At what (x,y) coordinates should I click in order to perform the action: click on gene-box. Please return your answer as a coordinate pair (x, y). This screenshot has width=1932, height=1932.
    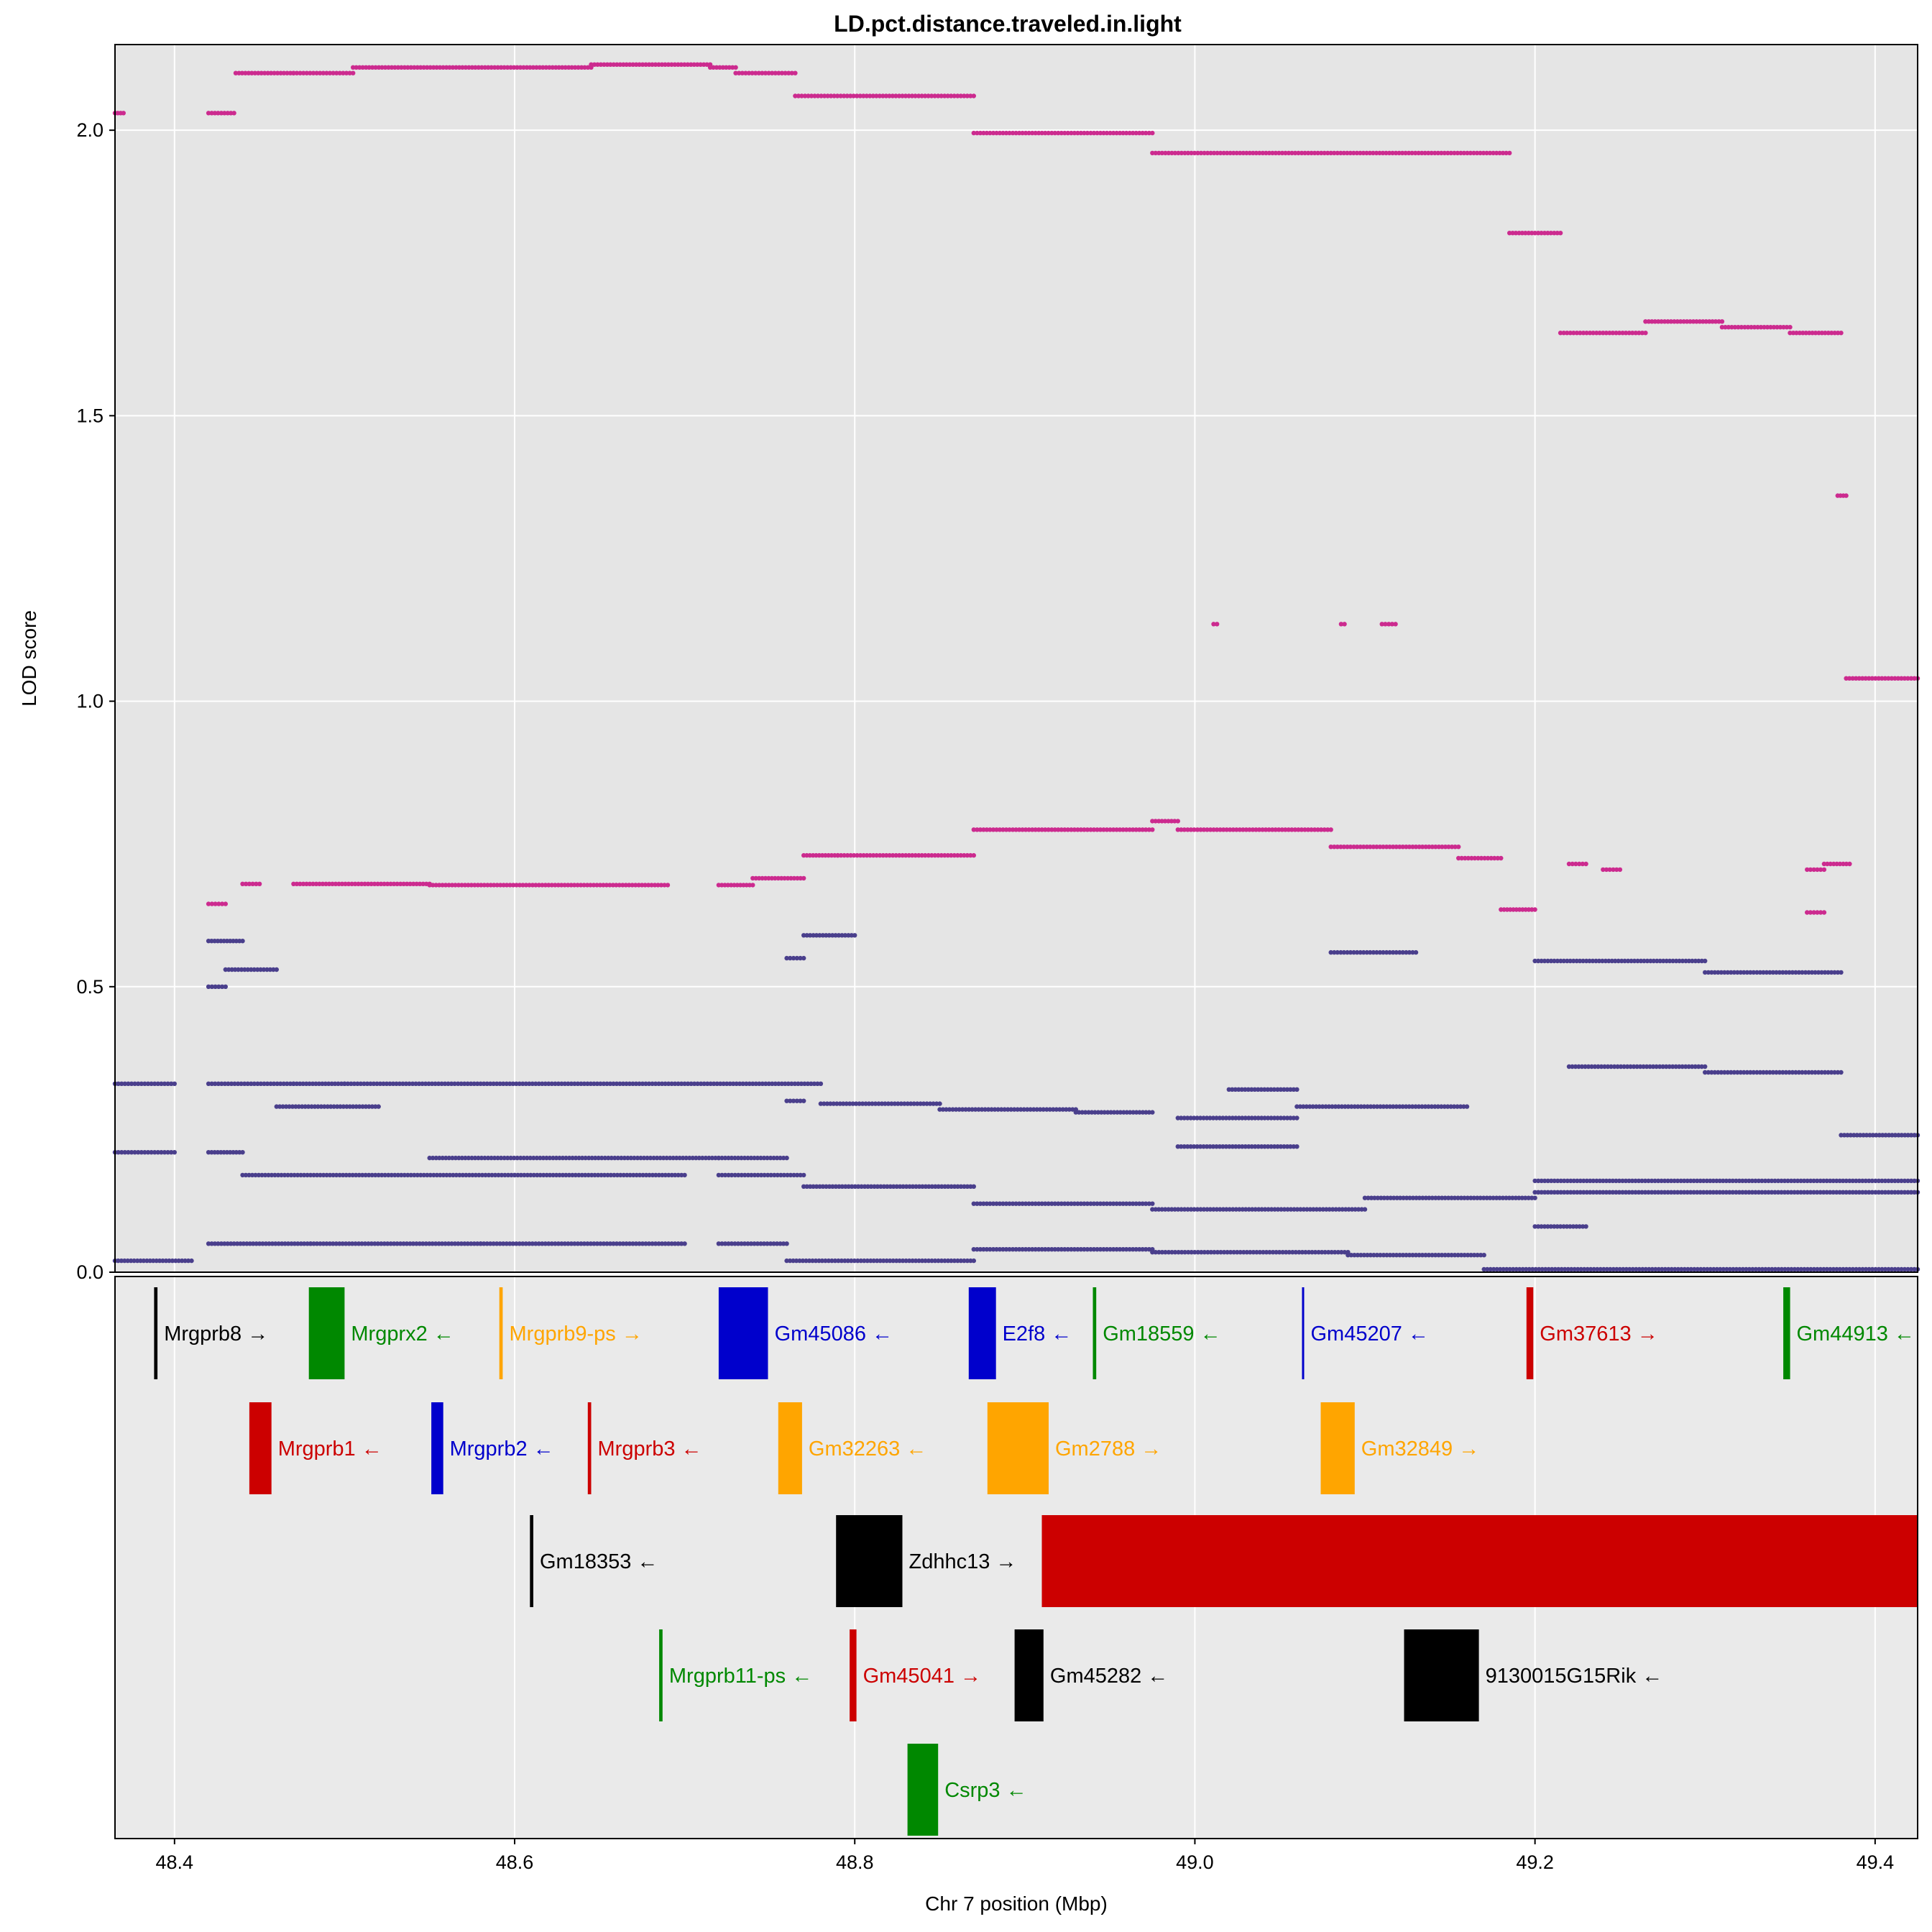
    Looking at the image, I should click on (1479, 1561).